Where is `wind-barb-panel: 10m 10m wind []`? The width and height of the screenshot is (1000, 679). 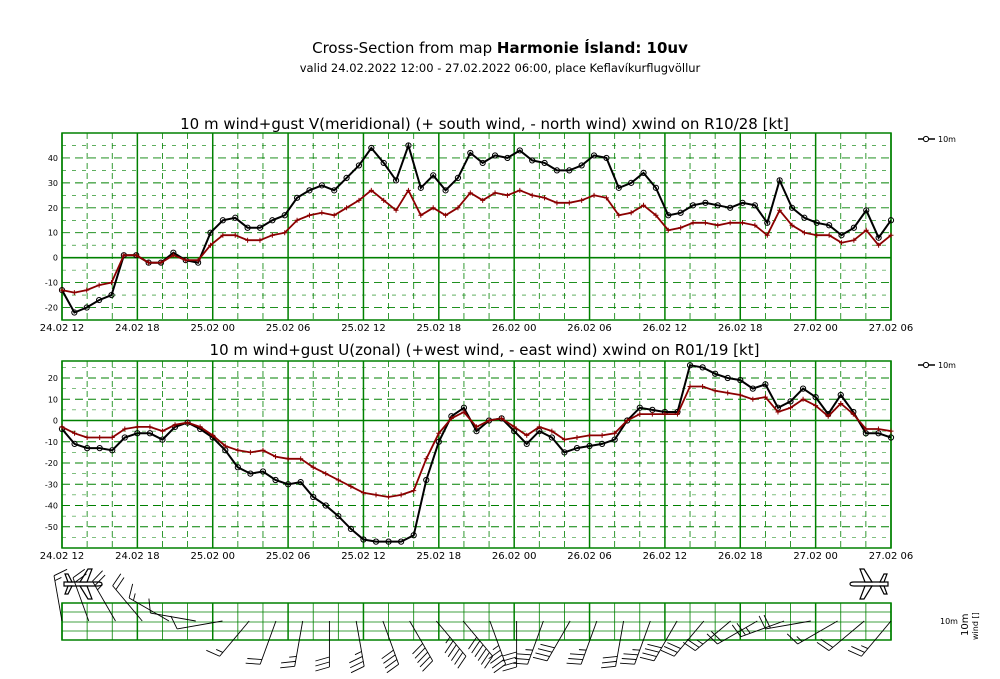
wind-barb-panel: 10m 10m wind [] is located at coordinates (516, 621).